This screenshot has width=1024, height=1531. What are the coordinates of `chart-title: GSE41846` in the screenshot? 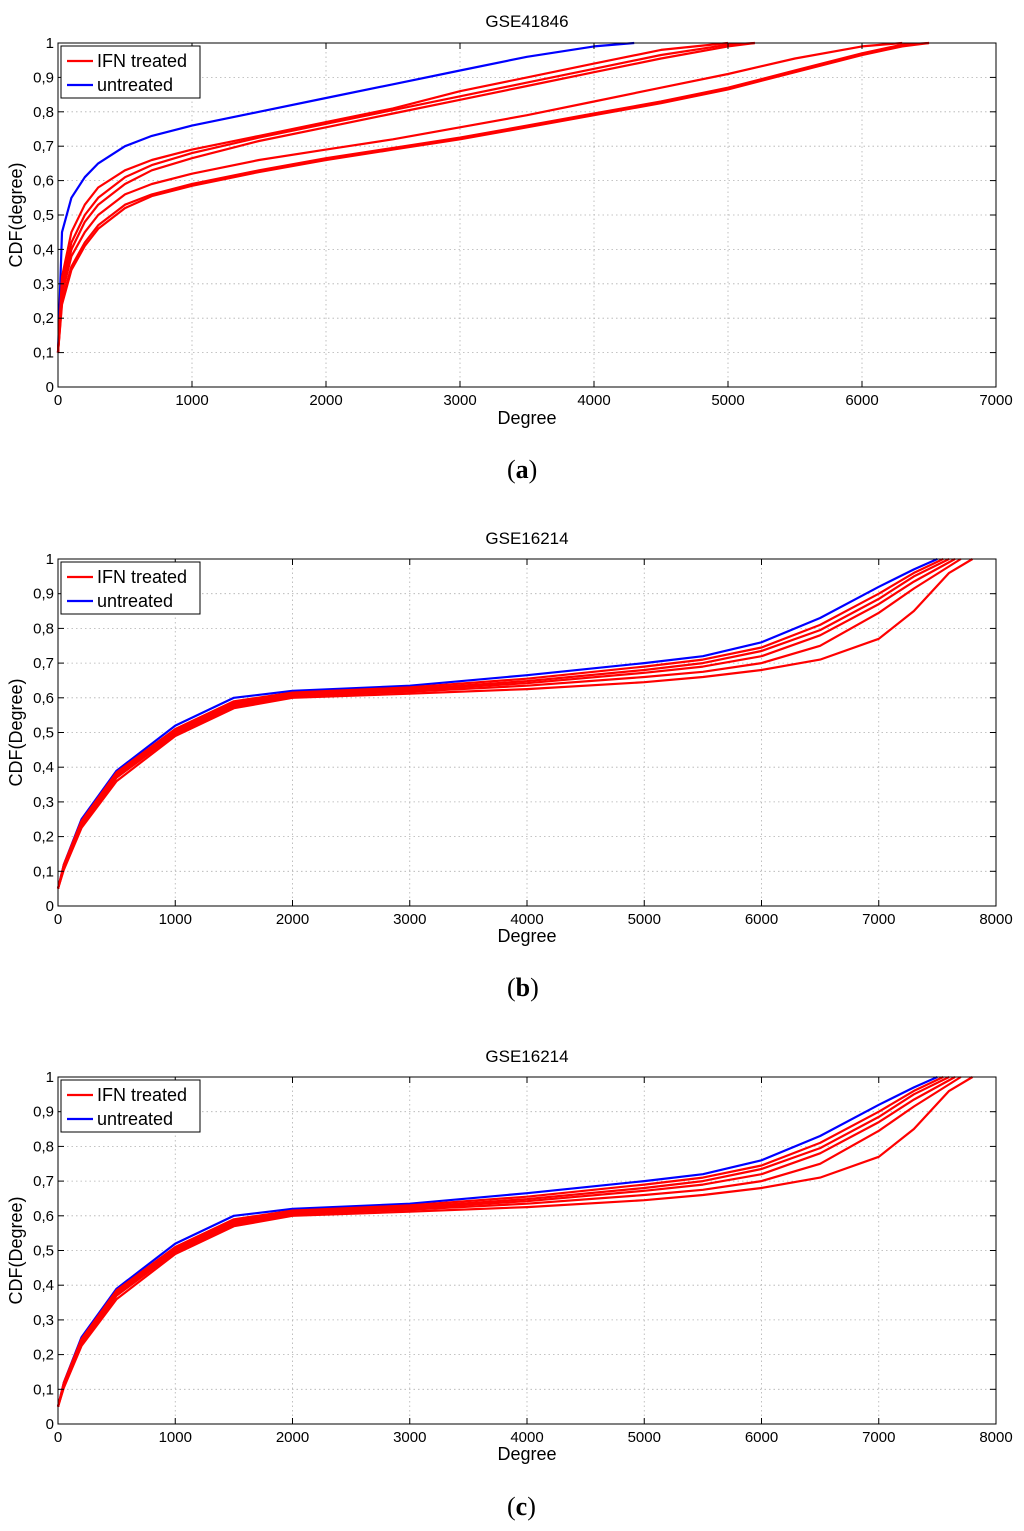 It's located at (526, 21).